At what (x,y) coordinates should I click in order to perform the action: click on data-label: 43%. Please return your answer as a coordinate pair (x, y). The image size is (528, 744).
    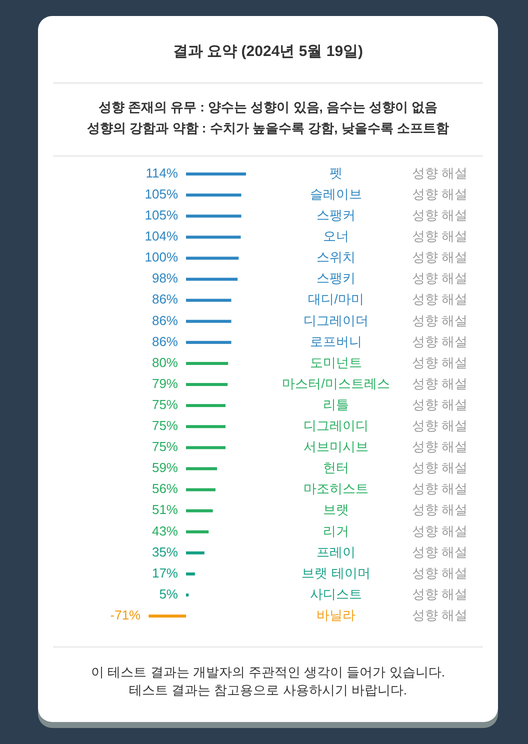
    Looking at the image, I should click on (165, 530).